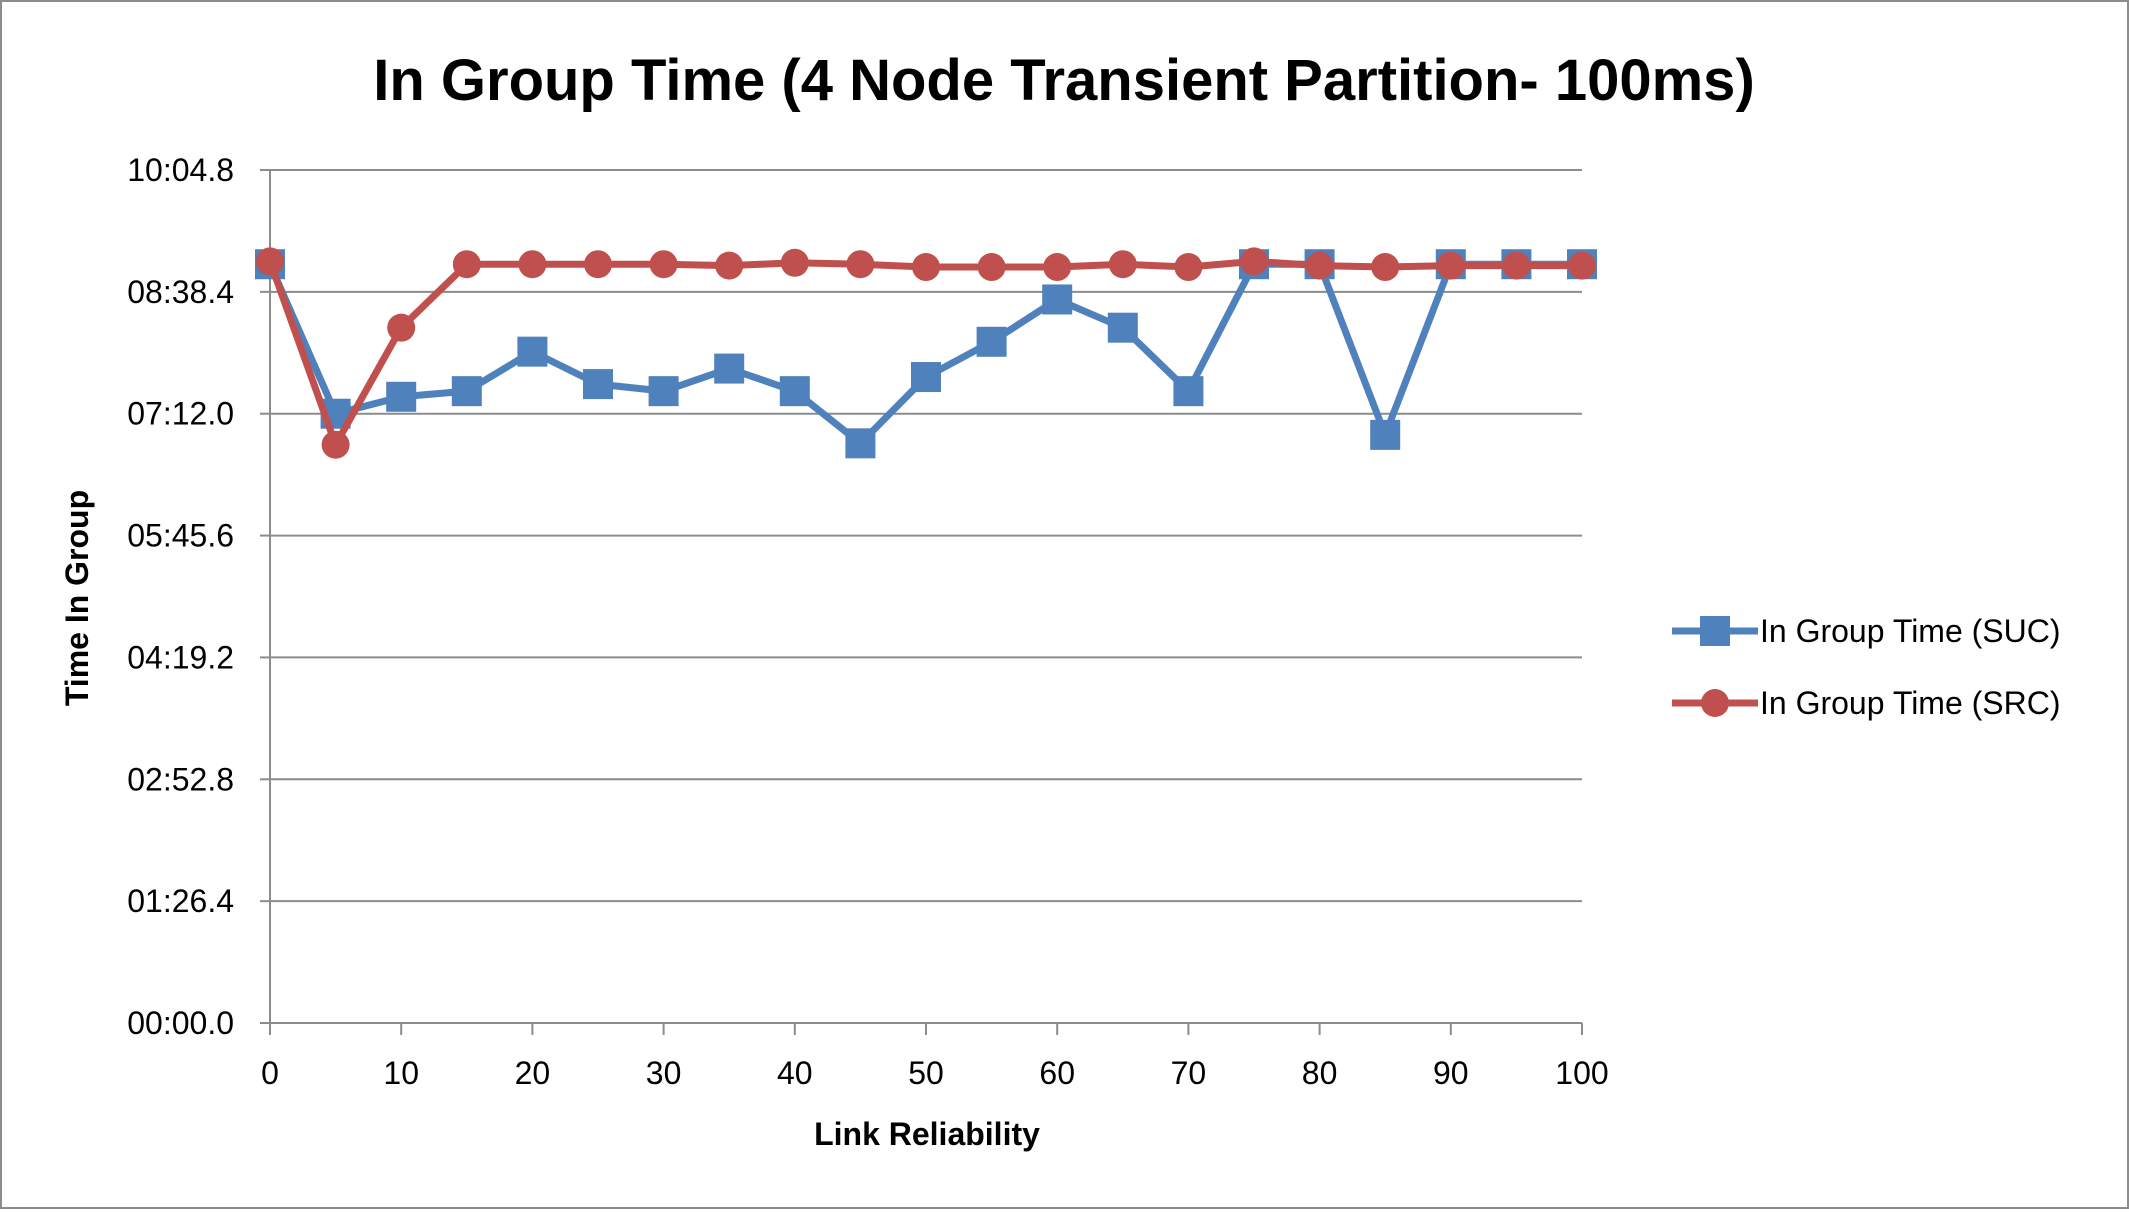 Image resolution: width=2129 pixels, height=1212 pixels. Describe the element at coordinates (1910, 631) in the screenshot. I see `legend-label: In Group Time (SUC)` at that location.